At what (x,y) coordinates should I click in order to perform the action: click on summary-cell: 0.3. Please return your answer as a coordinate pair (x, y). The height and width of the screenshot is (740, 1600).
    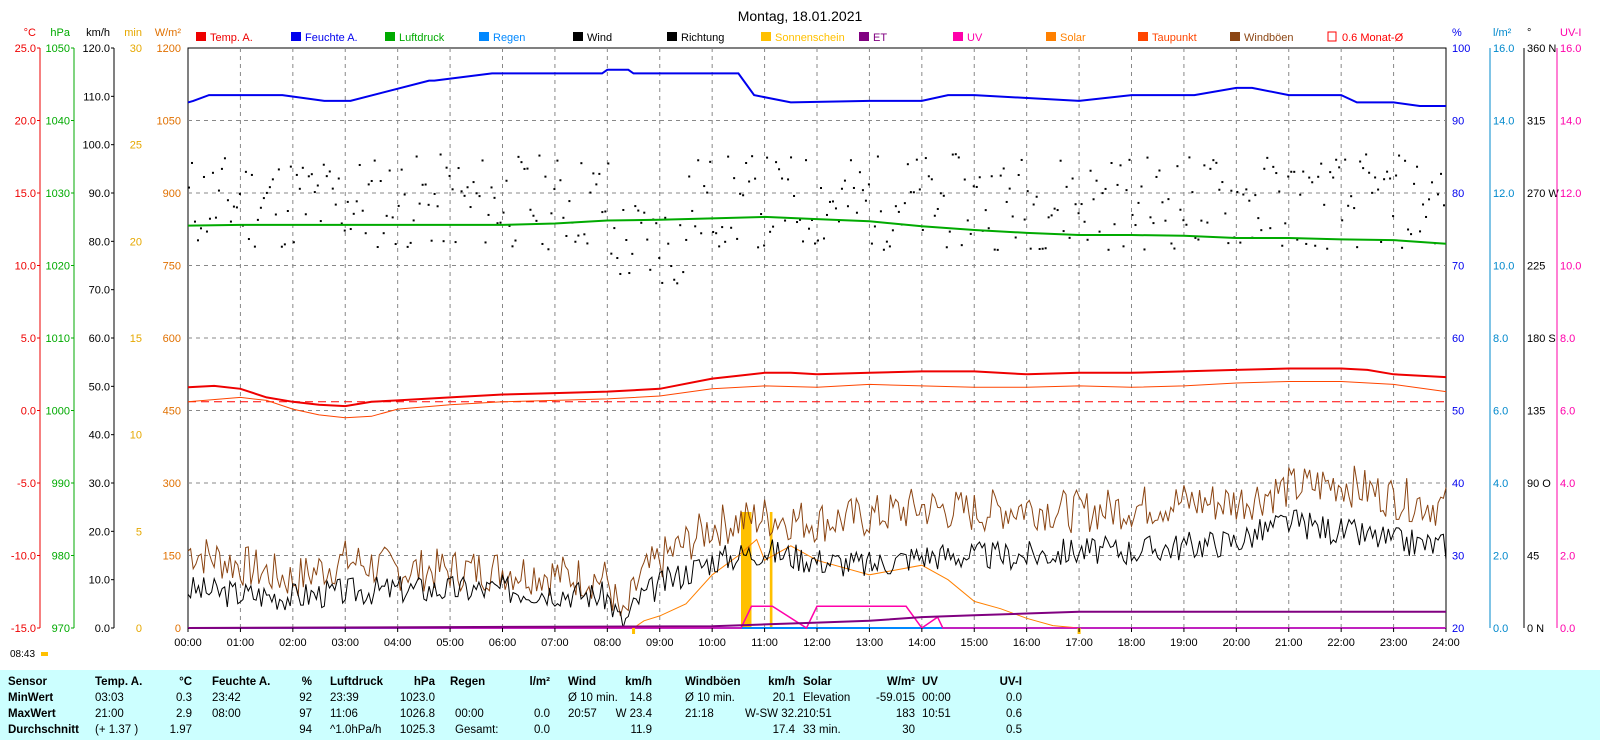
    Looking at the image, I should click on (184, 698).